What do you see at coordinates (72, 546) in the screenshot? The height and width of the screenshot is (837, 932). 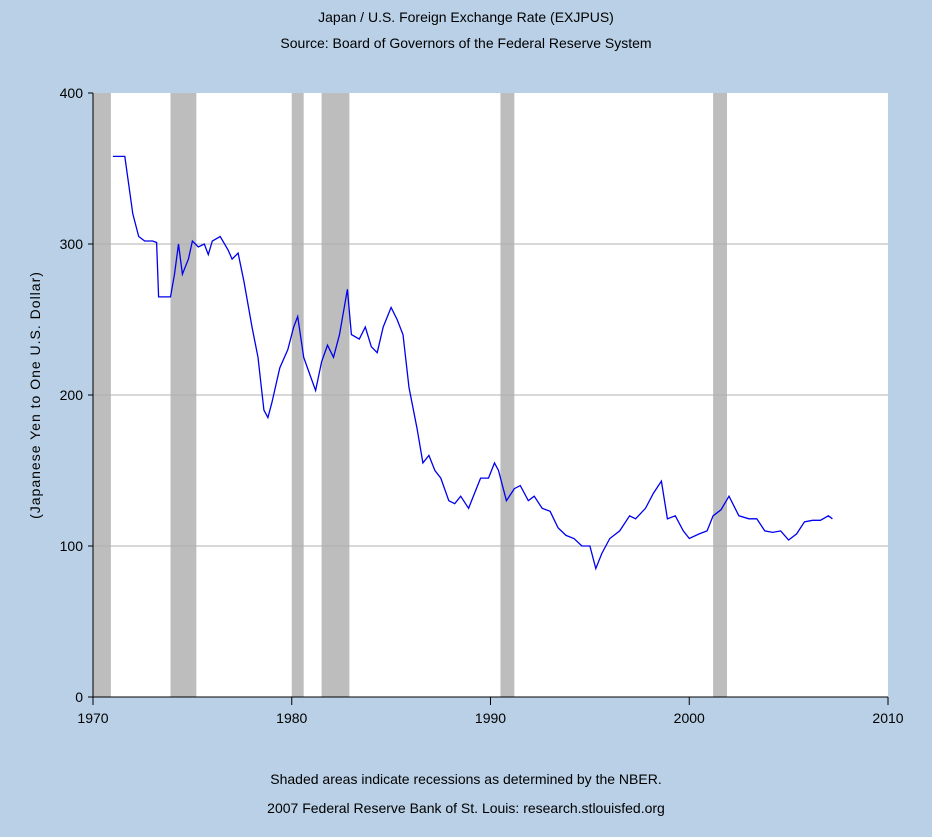 I see `y-tick-label: 100` at bounding box center [72, 546].